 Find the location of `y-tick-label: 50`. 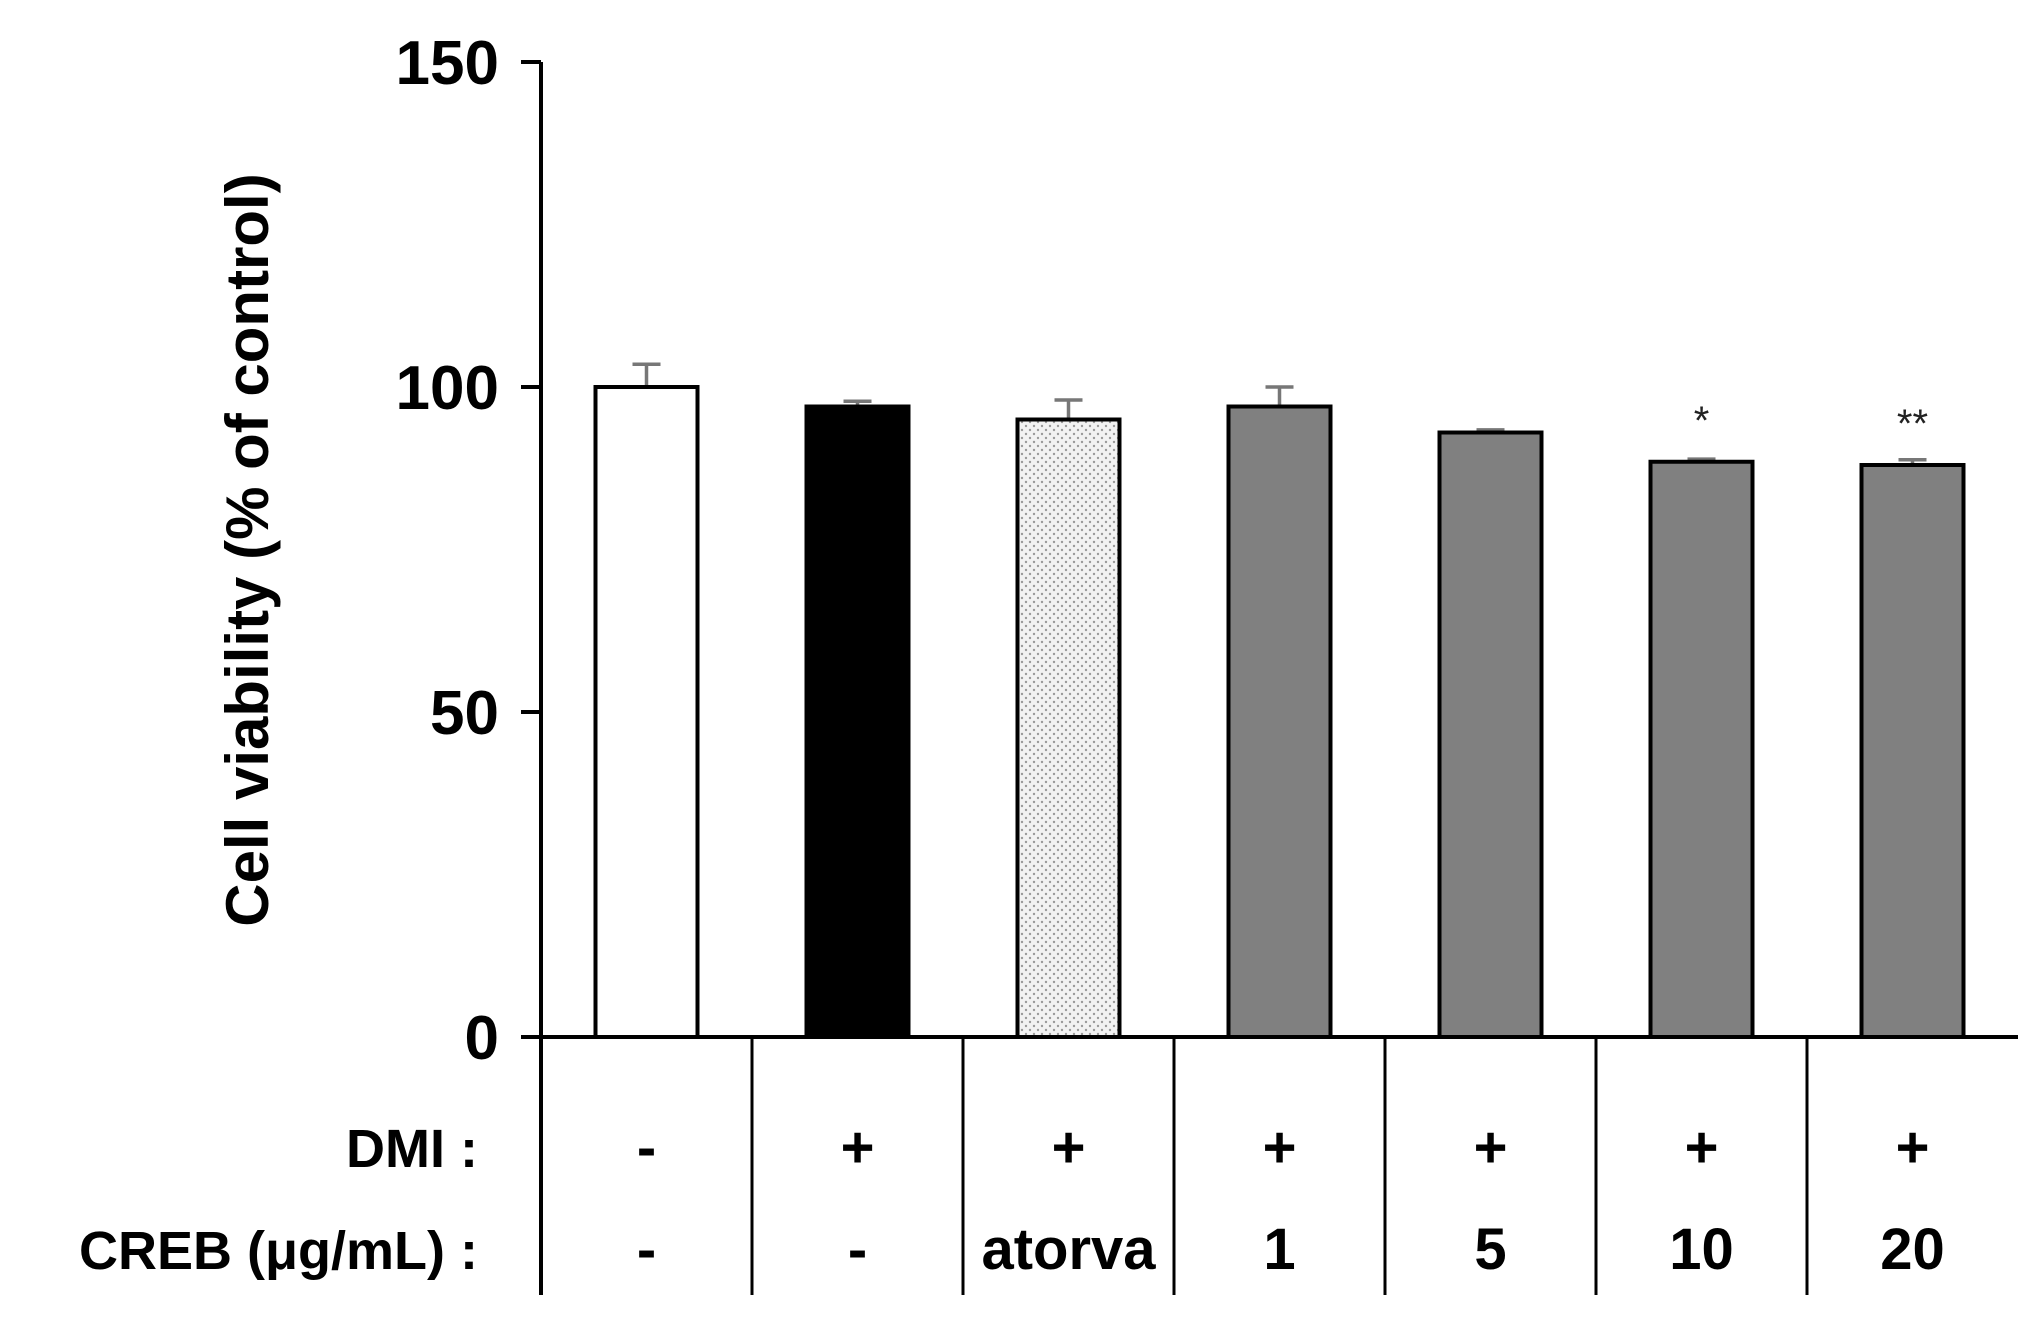

y-tick-label: 50 is located at coordinates (464, 713).